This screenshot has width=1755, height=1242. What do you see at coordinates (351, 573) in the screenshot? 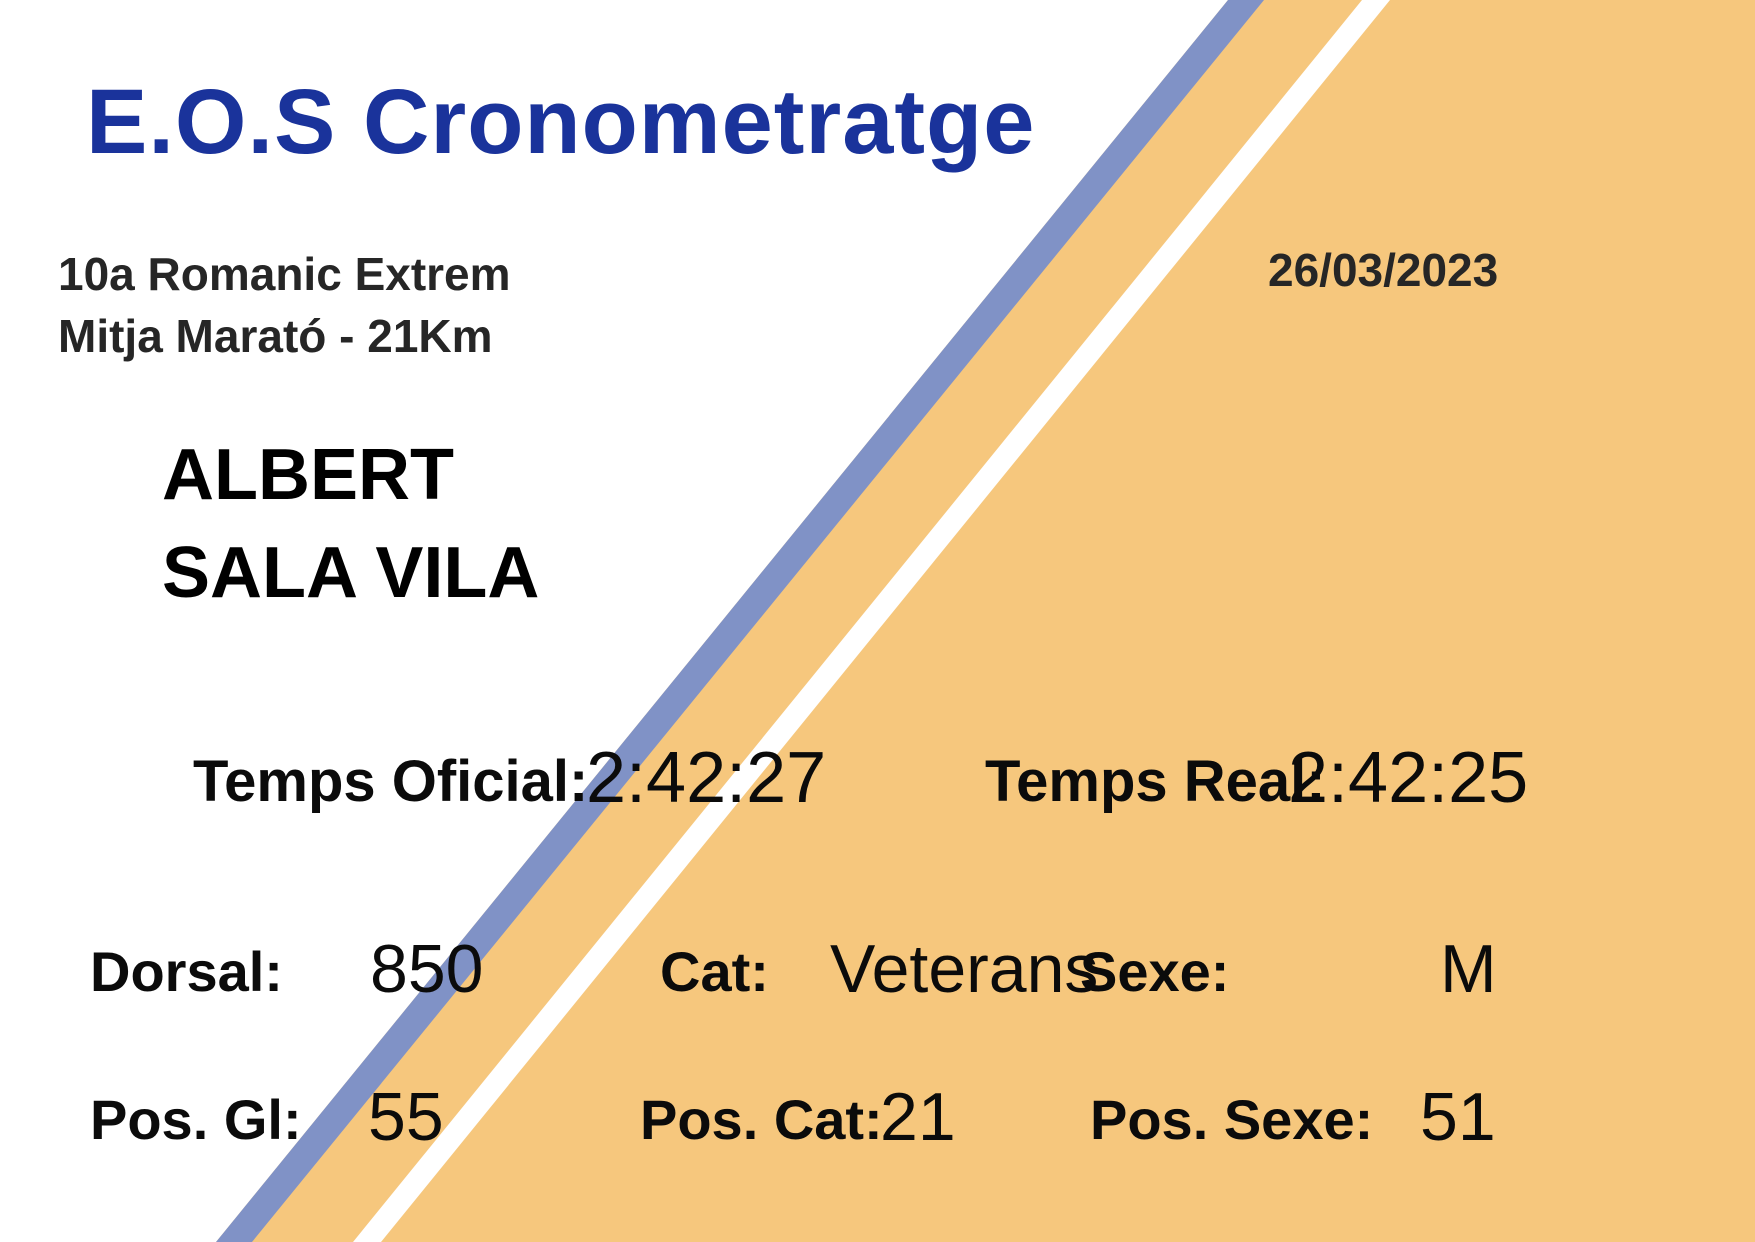
I see `runner-last-name: SALA VILA` at bounding box center [351, 573].